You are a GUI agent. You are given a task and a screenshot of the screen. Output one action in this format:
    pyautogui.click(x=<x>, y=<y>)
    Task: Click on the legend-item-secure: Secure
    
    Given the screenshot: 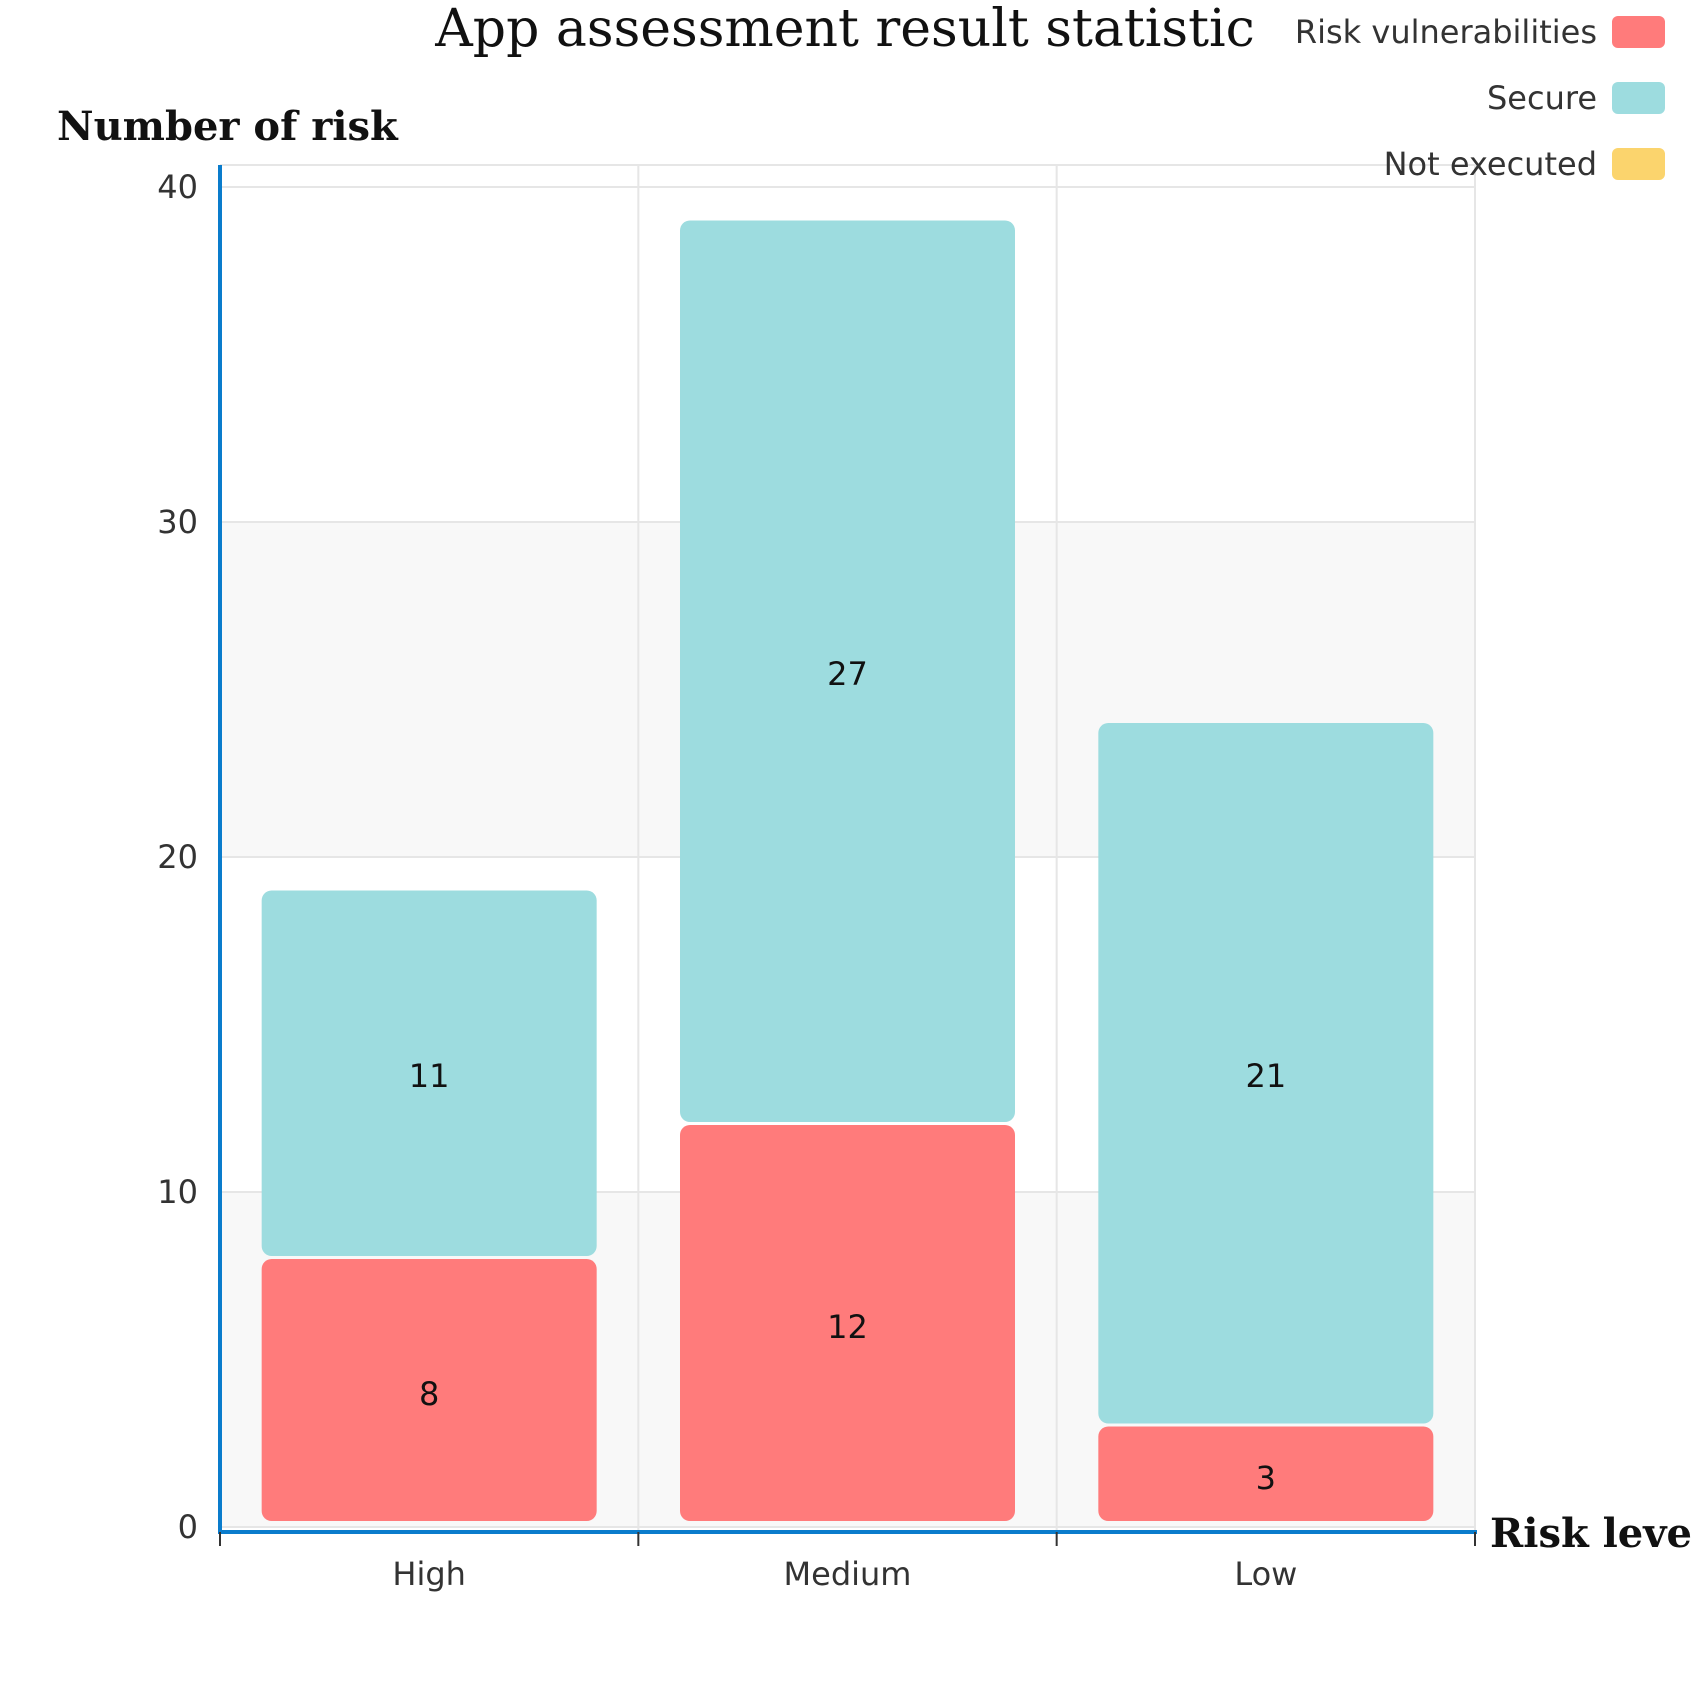 What is the action you would take?
    pyautogui.click(x=1576, y=98)
    